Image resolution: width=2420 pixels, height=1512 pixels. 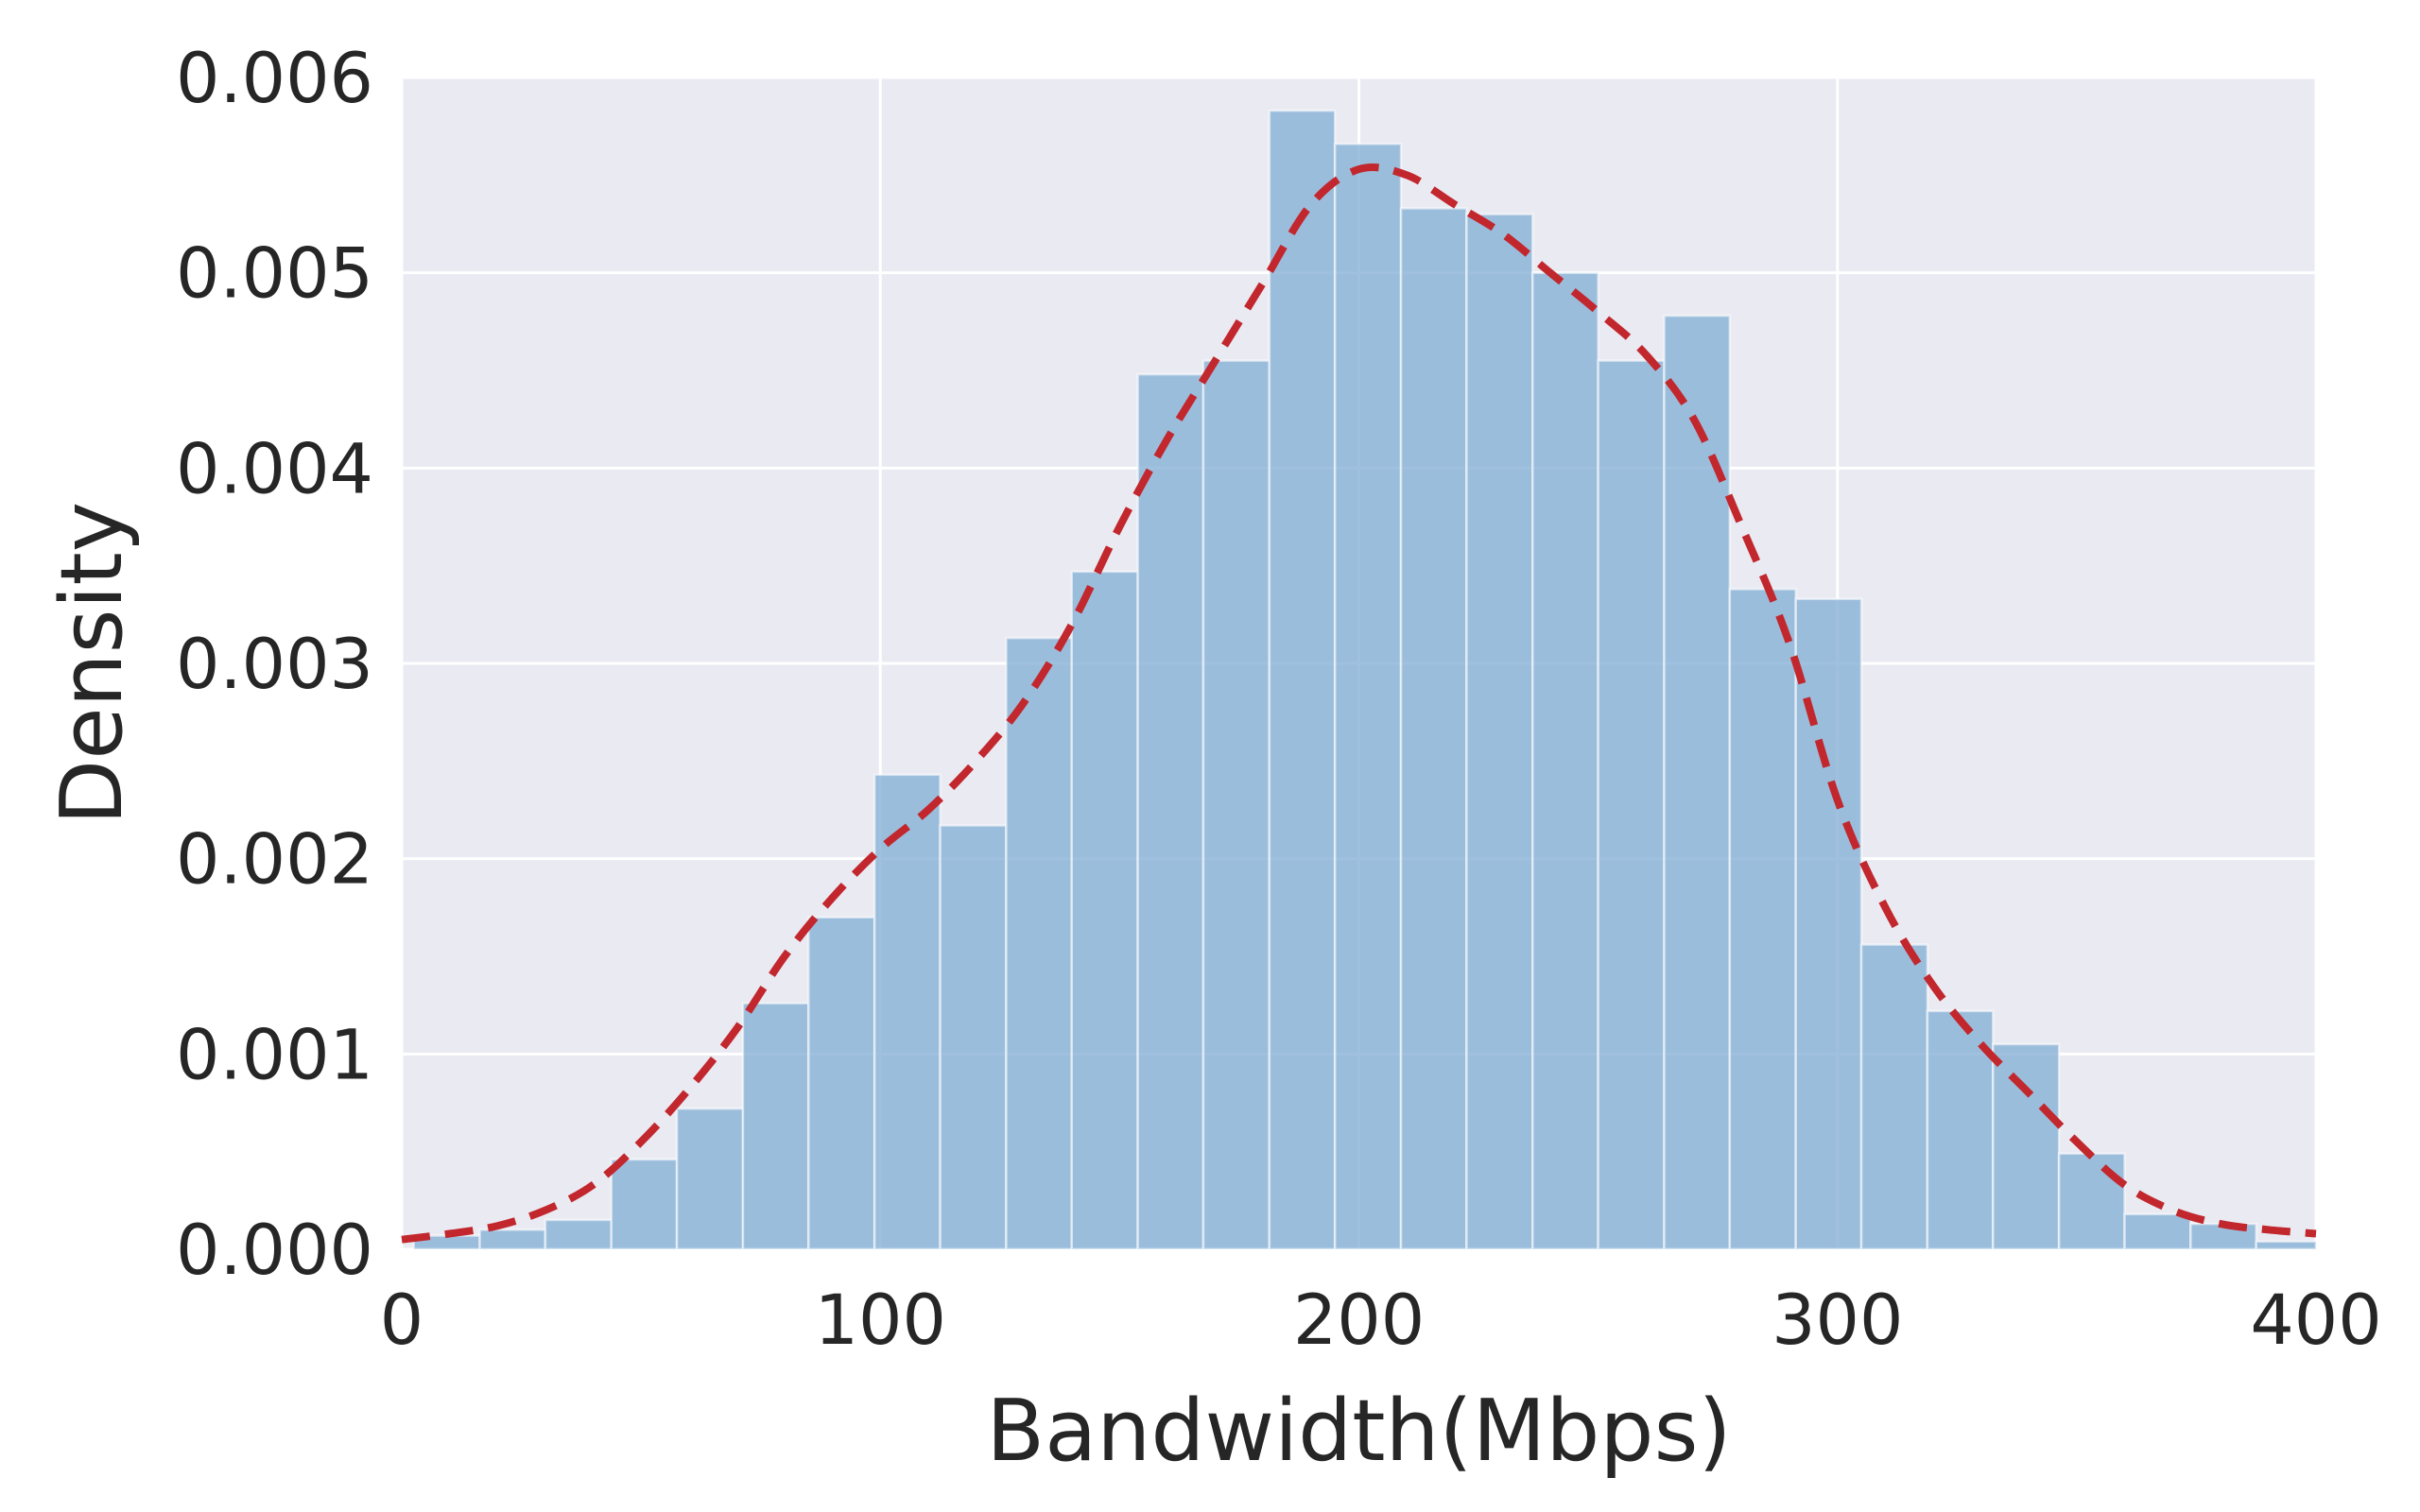 What do you see at coordinates (1837, 1320) in the screenshot?
I see `x-tick-label: 300` at bounding box center [1837, 1320].